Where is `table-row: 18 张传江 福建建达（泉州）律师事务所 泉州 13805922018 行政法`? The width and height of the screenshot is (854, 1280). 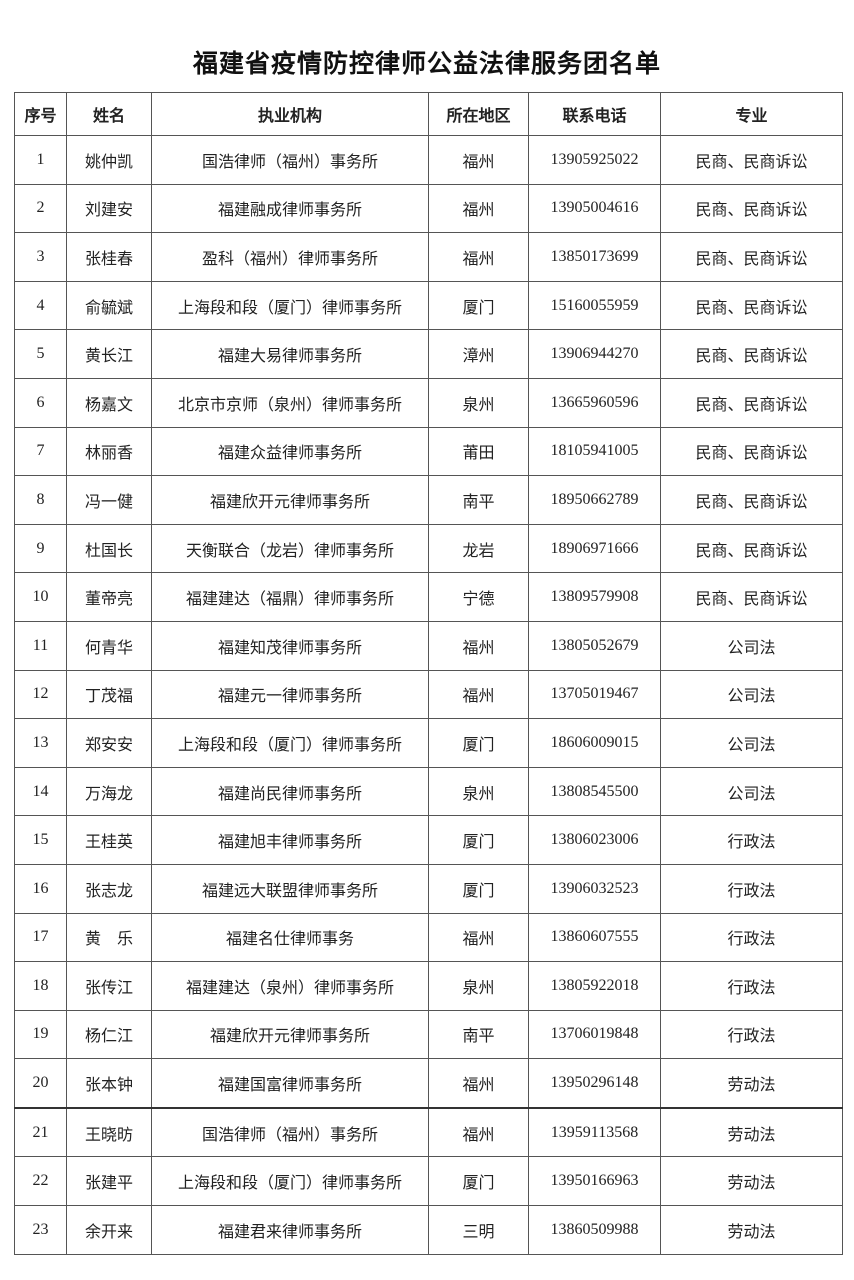 table-row: 18 张传江 福建建达（泉州）律师事务所 泉州 13805922018 行政法 is located at coordinates (428, 986).